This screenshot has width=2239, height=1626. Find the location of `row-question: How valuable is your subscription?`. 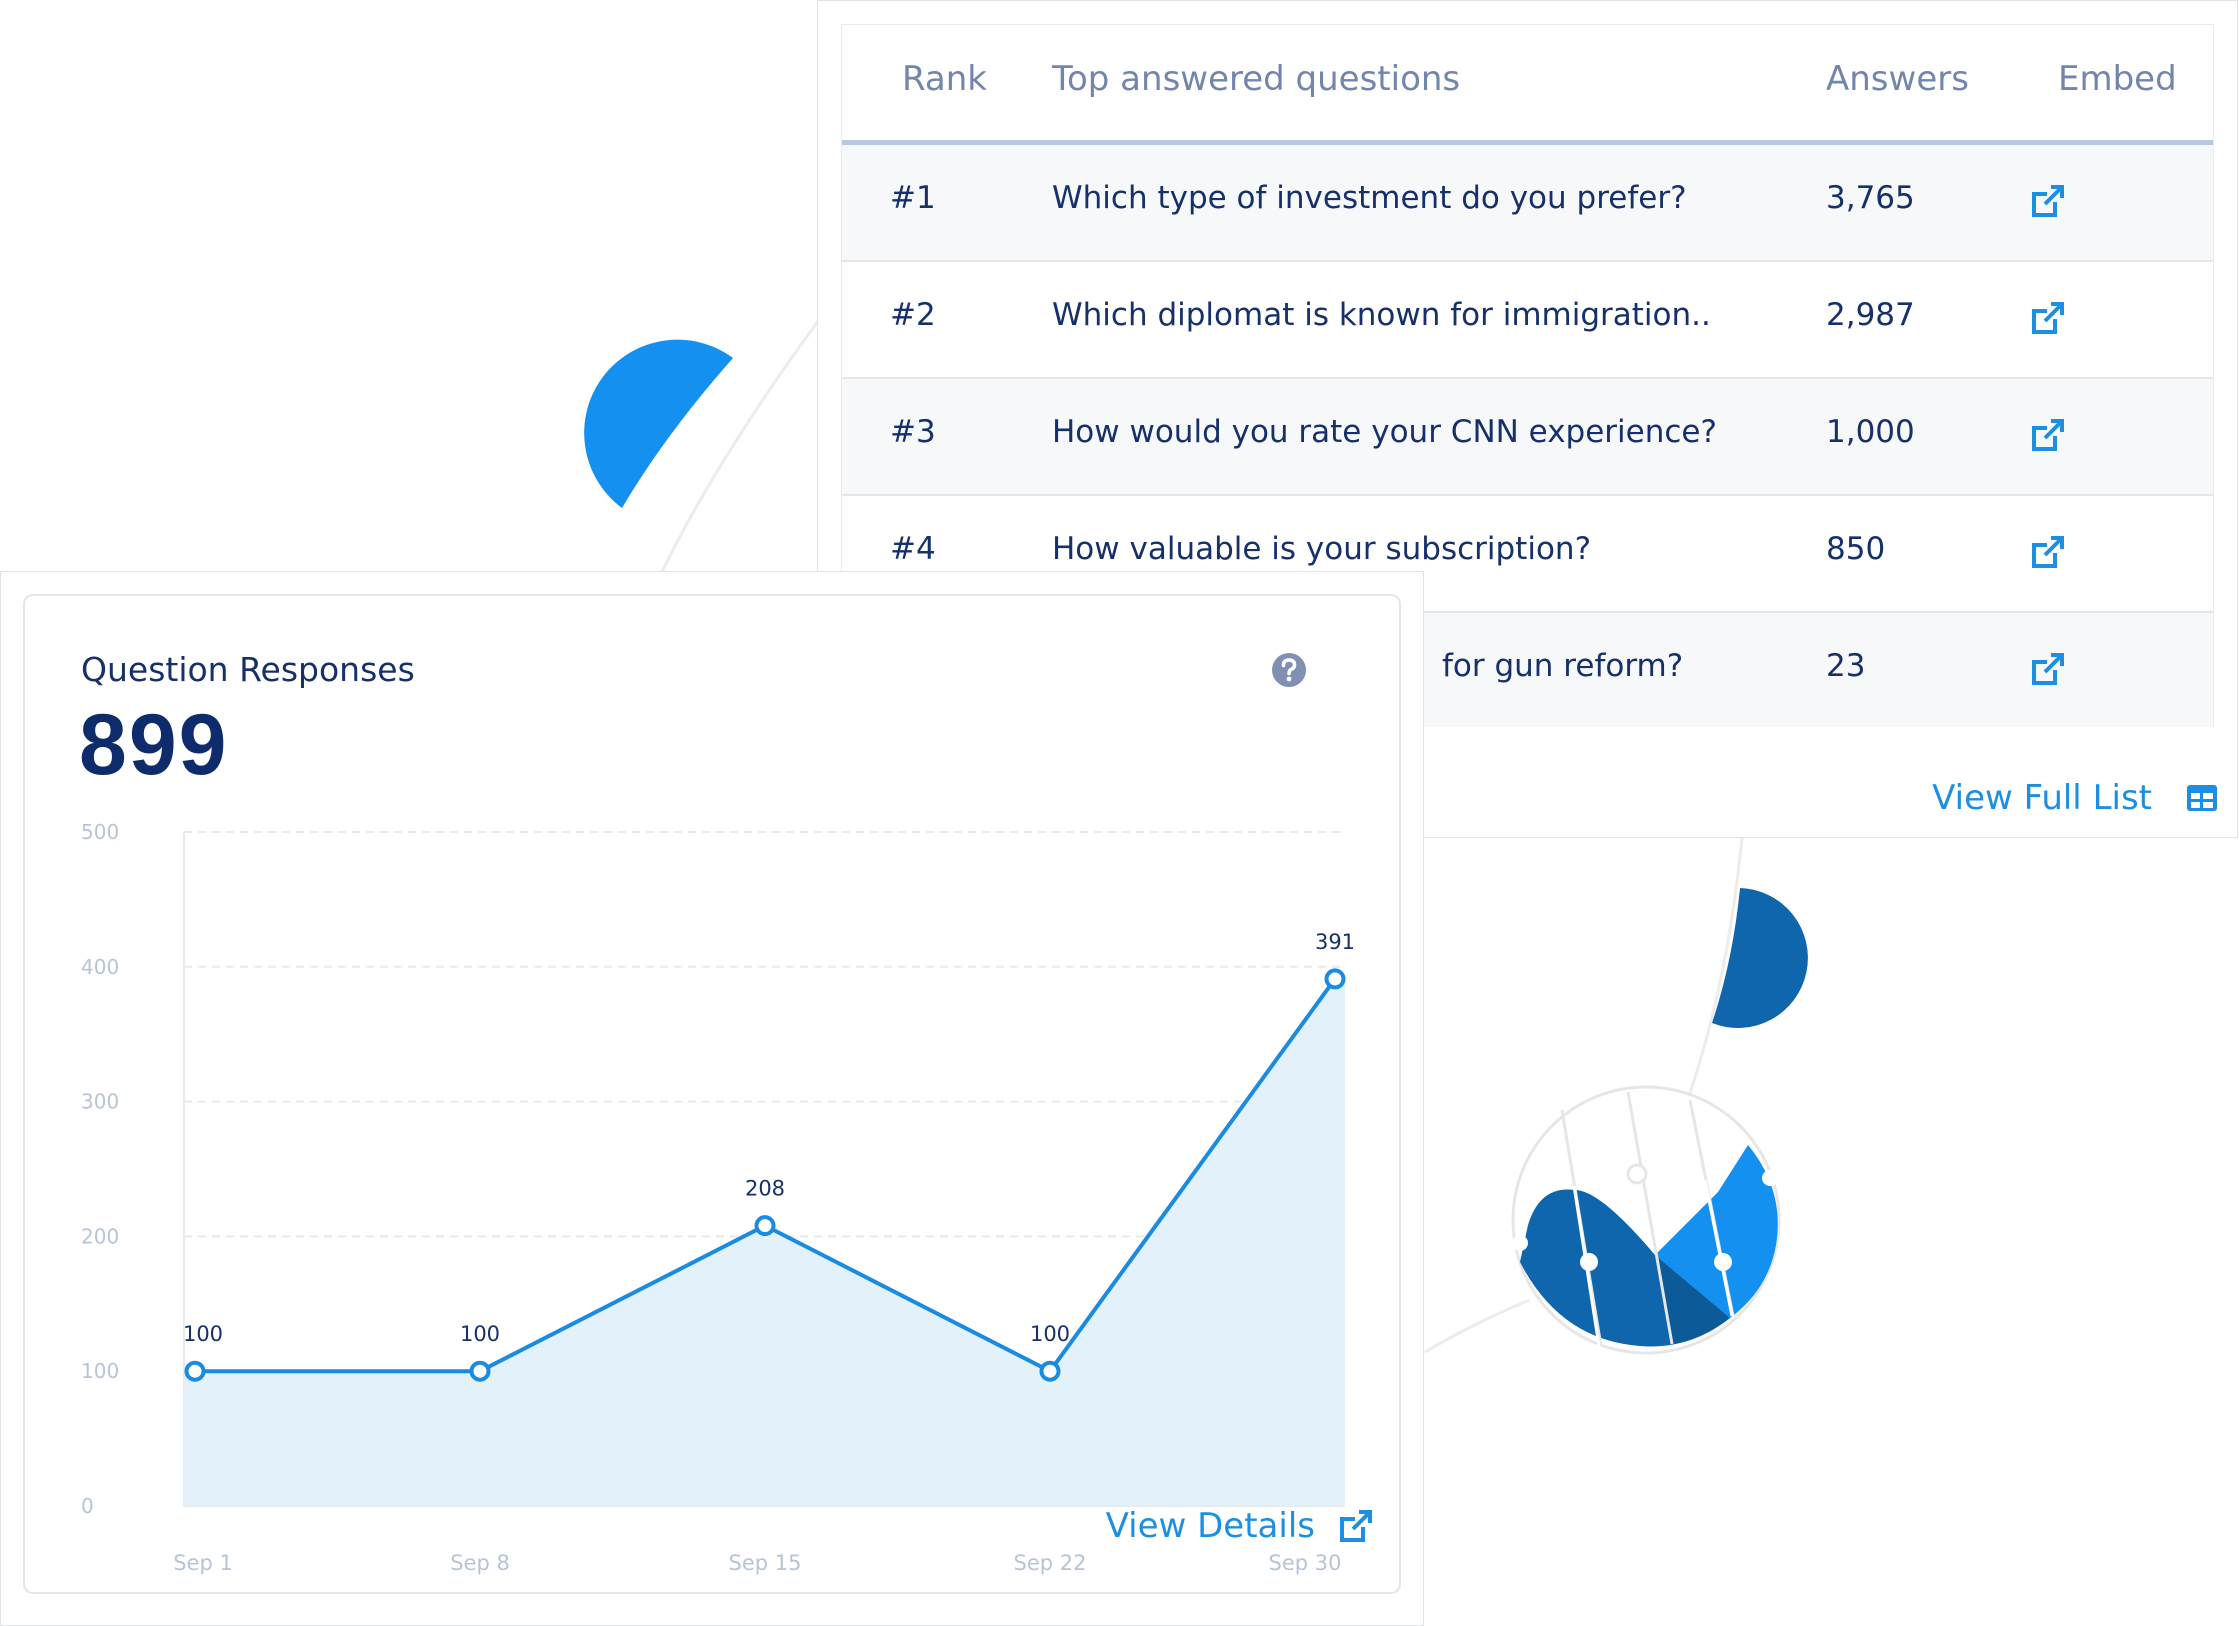

row-question: How valuable is your subscription? is located at coordinates (1322, 549).